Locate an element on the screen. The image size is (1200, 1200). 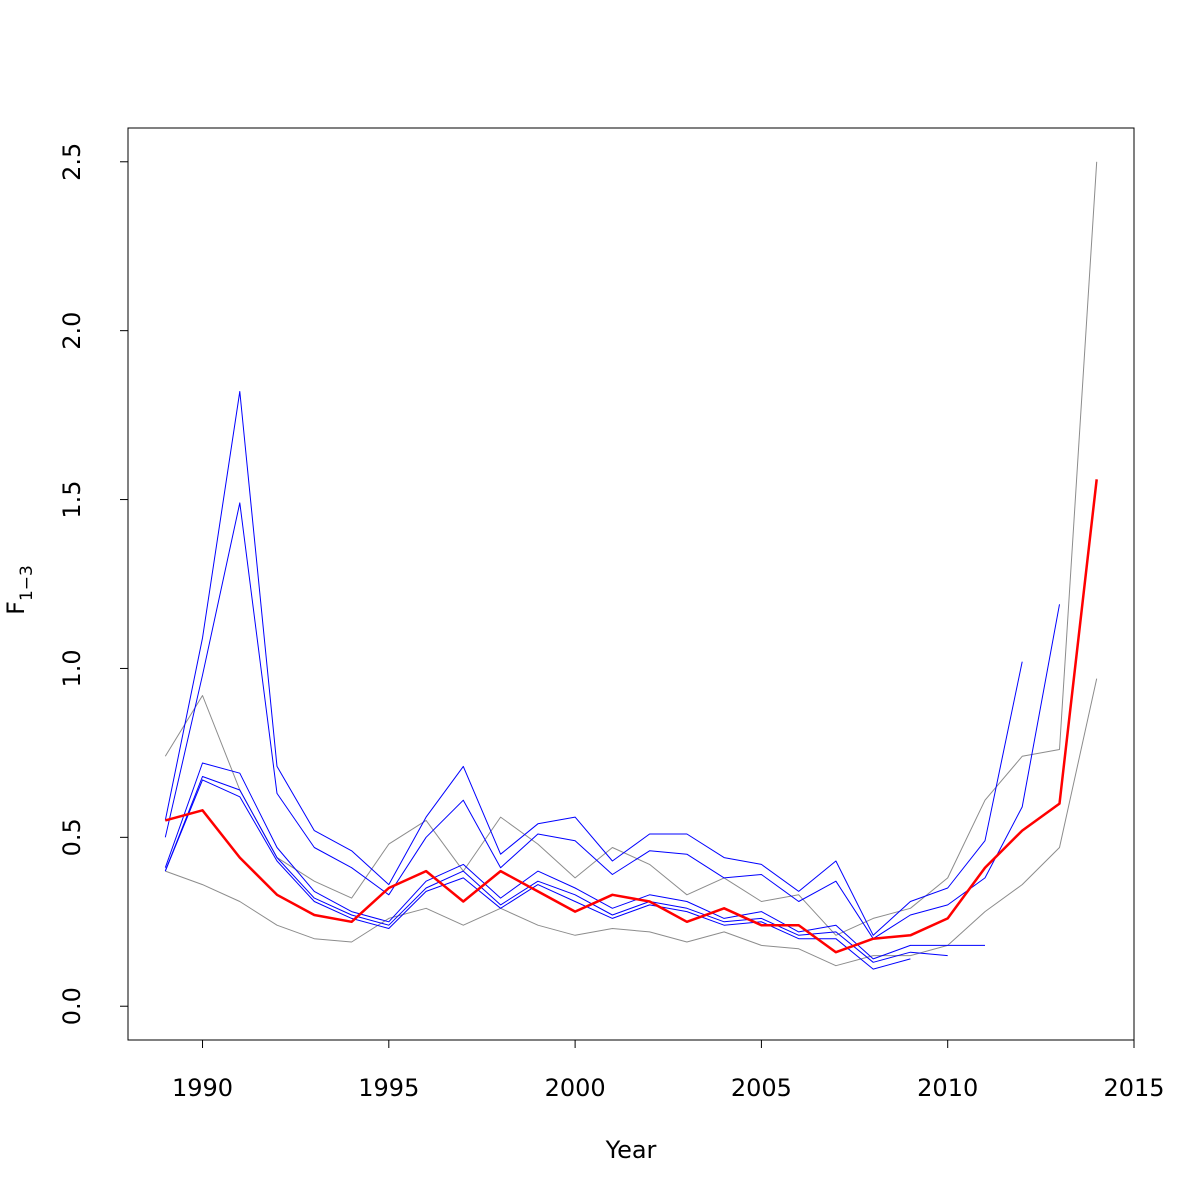
x-tick-label: 2000 is located at coordinates (575, 1088).